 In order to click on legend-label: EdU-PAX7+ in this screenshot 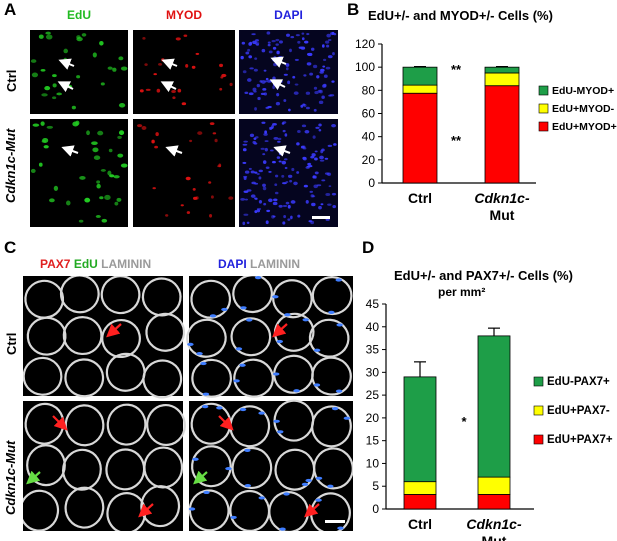, I will do `click(578, 382)`.